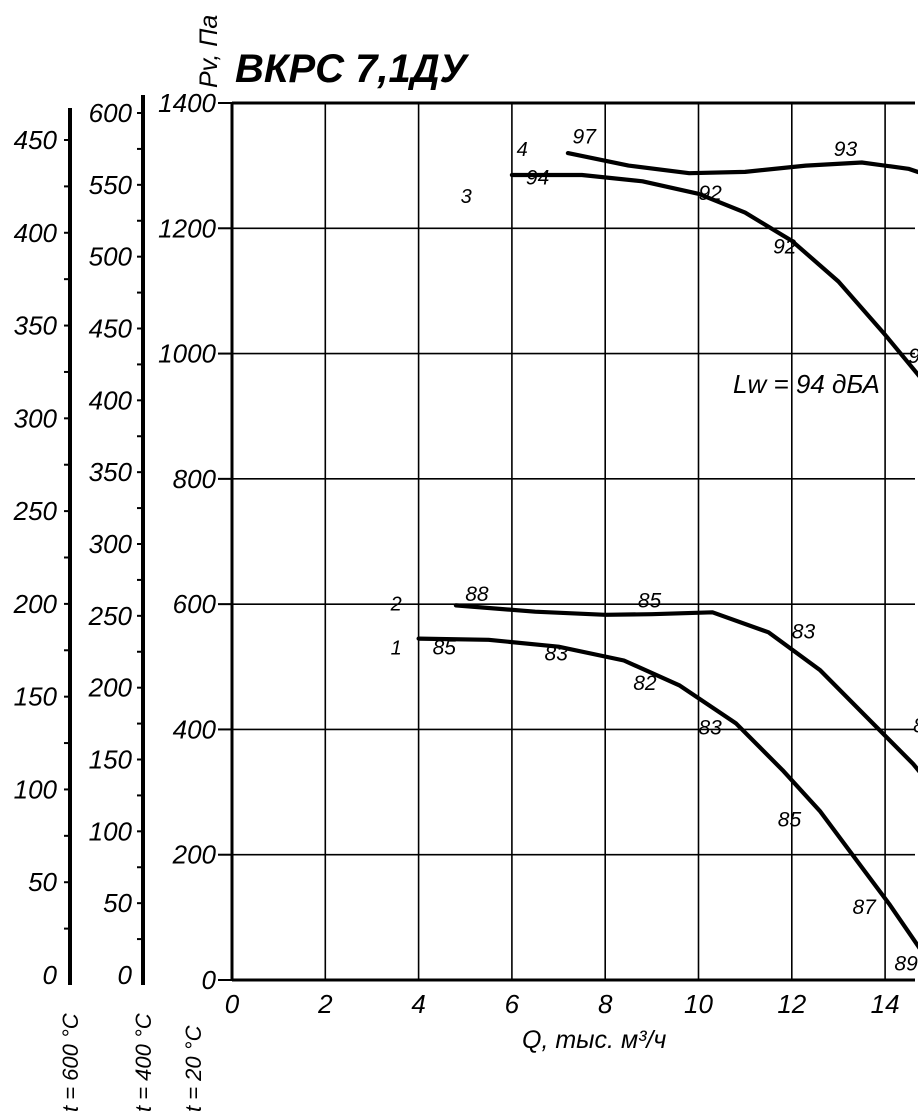  Describe the element at coordinates (187, 354) in the screenshot. I see `y-tick-label: 1000` at that location.